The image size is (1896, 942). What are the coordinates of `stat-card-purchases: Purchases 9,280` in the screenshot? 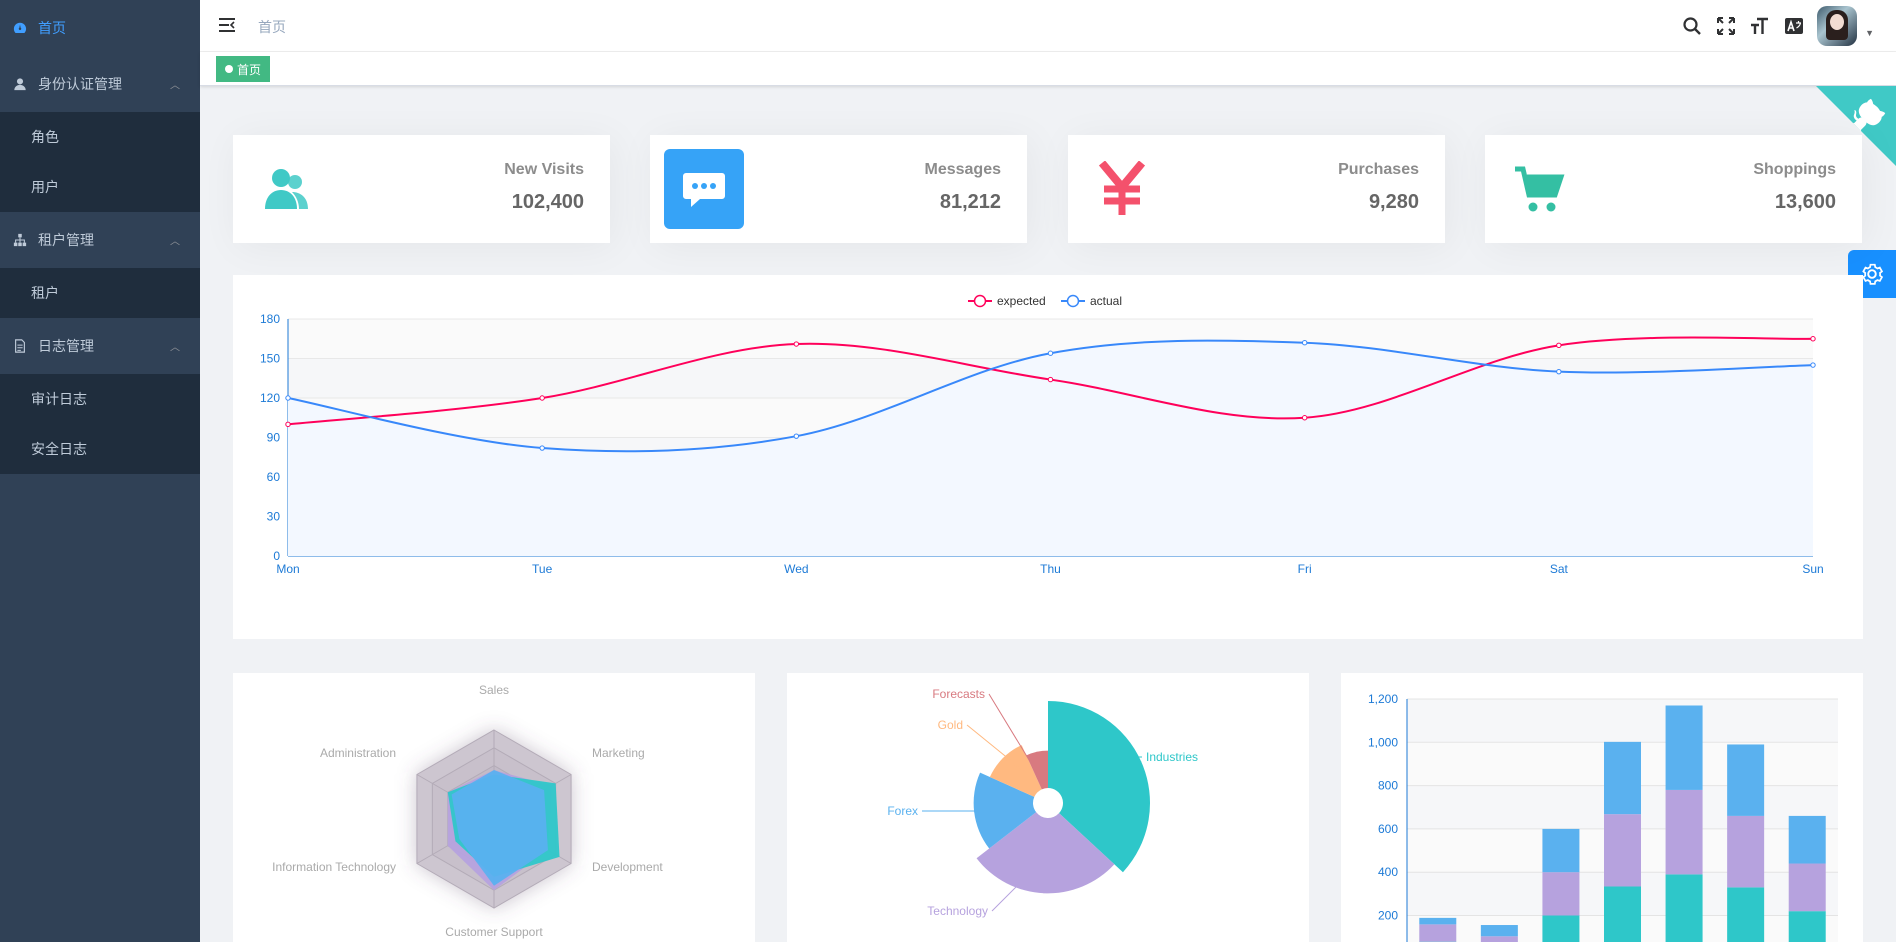 It's located at (1256, 189).